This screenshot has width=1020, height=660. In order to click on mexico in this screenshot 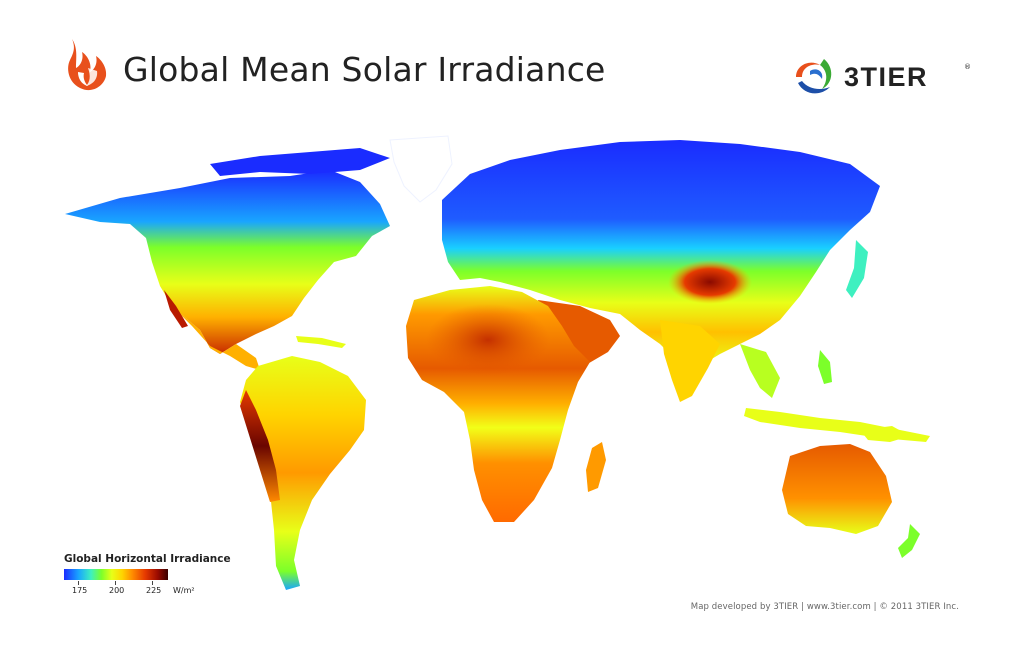, I will do `click(216, 338)`.